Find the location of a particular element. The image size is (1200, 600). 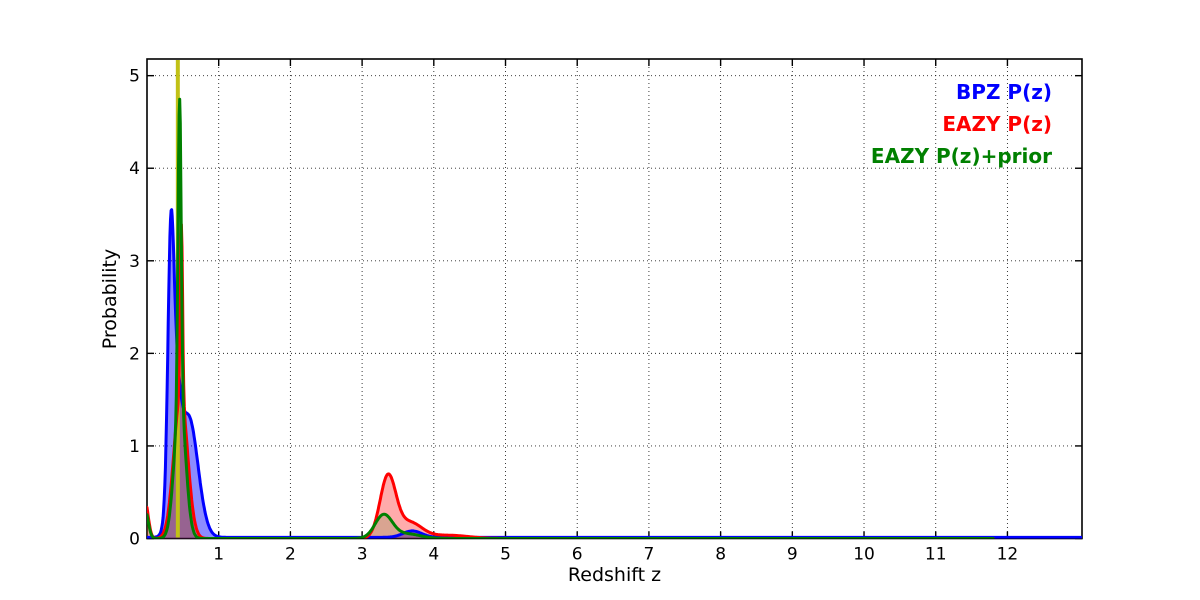

x-tick-label: 10 is located at coordinates (864, 555).